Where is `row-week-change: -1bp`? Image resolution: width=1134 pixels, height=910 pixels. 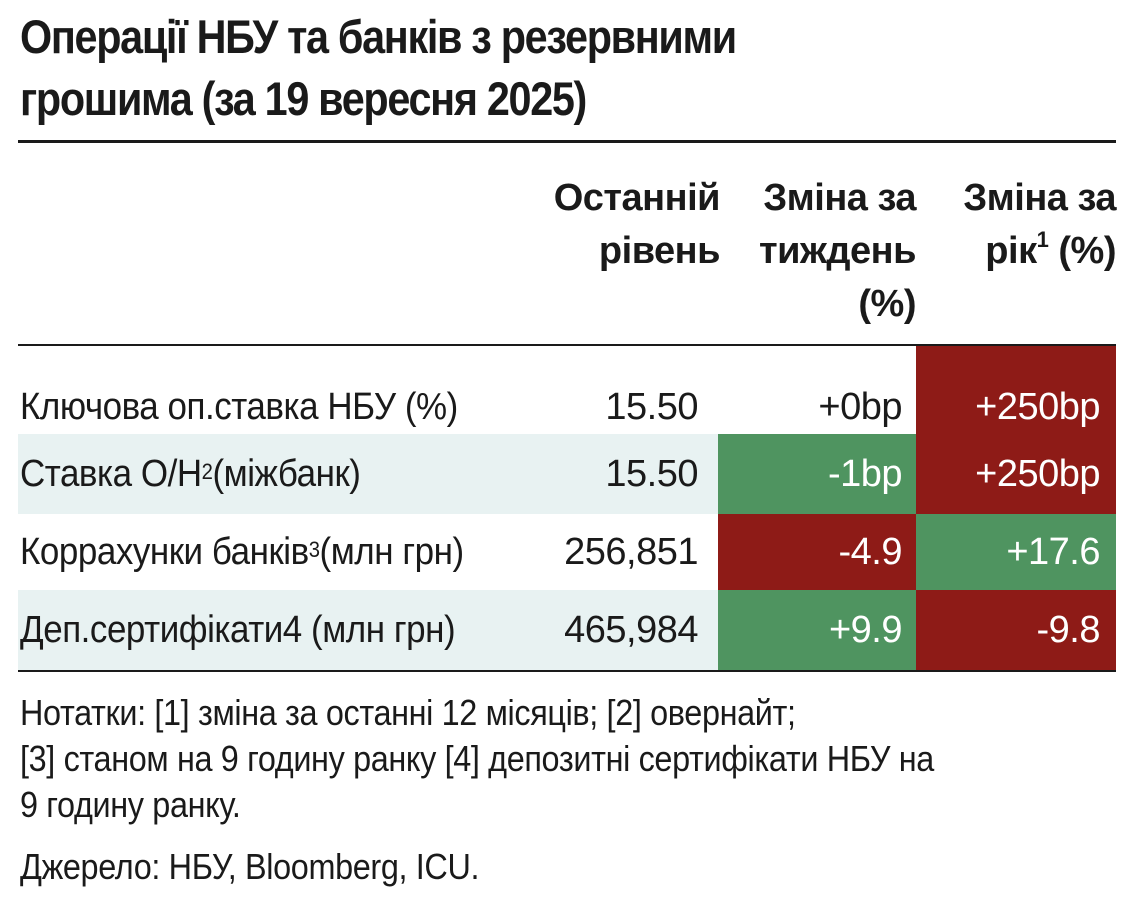 row-week-change: -1bp is located at coordinates (817, 474).